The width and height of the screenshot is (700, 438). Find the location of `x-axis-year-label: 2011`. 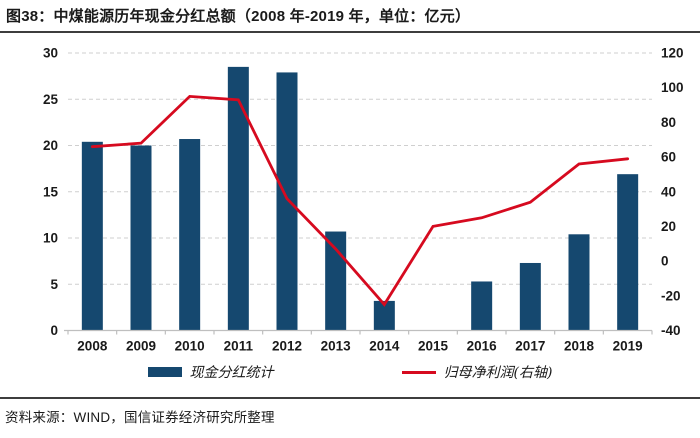

x-axis-year-label: 2011 is located at coordinates (239, 346).